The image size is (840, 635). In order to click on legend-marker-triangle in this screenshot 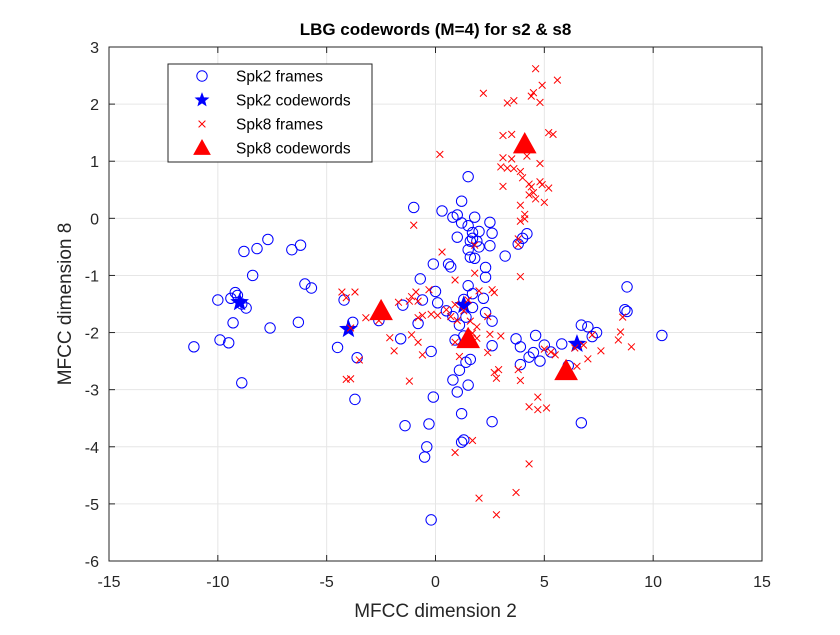, I will do `click(202, 146)`.